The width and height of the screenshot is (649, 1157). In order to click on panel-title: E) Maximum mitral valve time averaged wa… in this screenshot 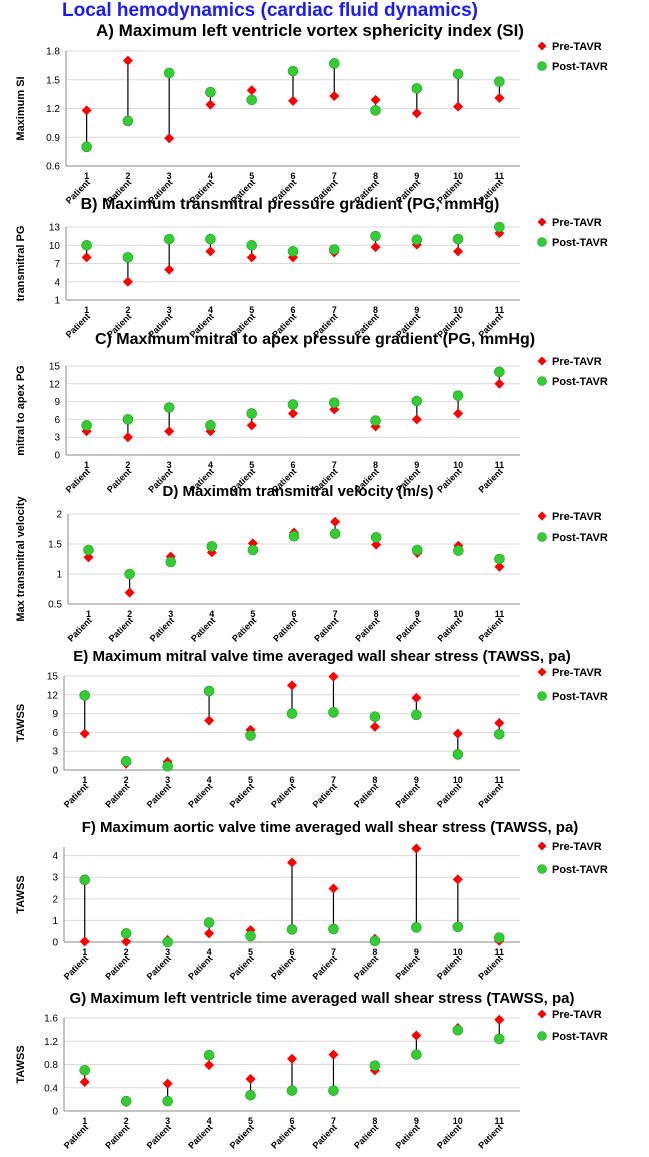, I will do `click(321, 656)`.